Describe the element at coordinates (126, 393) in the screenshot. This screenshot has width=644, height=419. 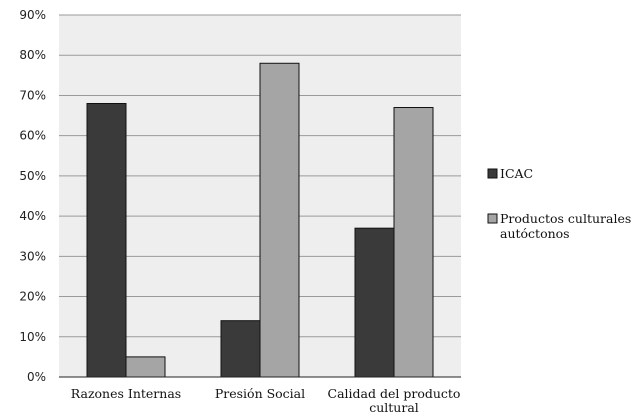
I see `x-category-label: Razones Internas` at that location.